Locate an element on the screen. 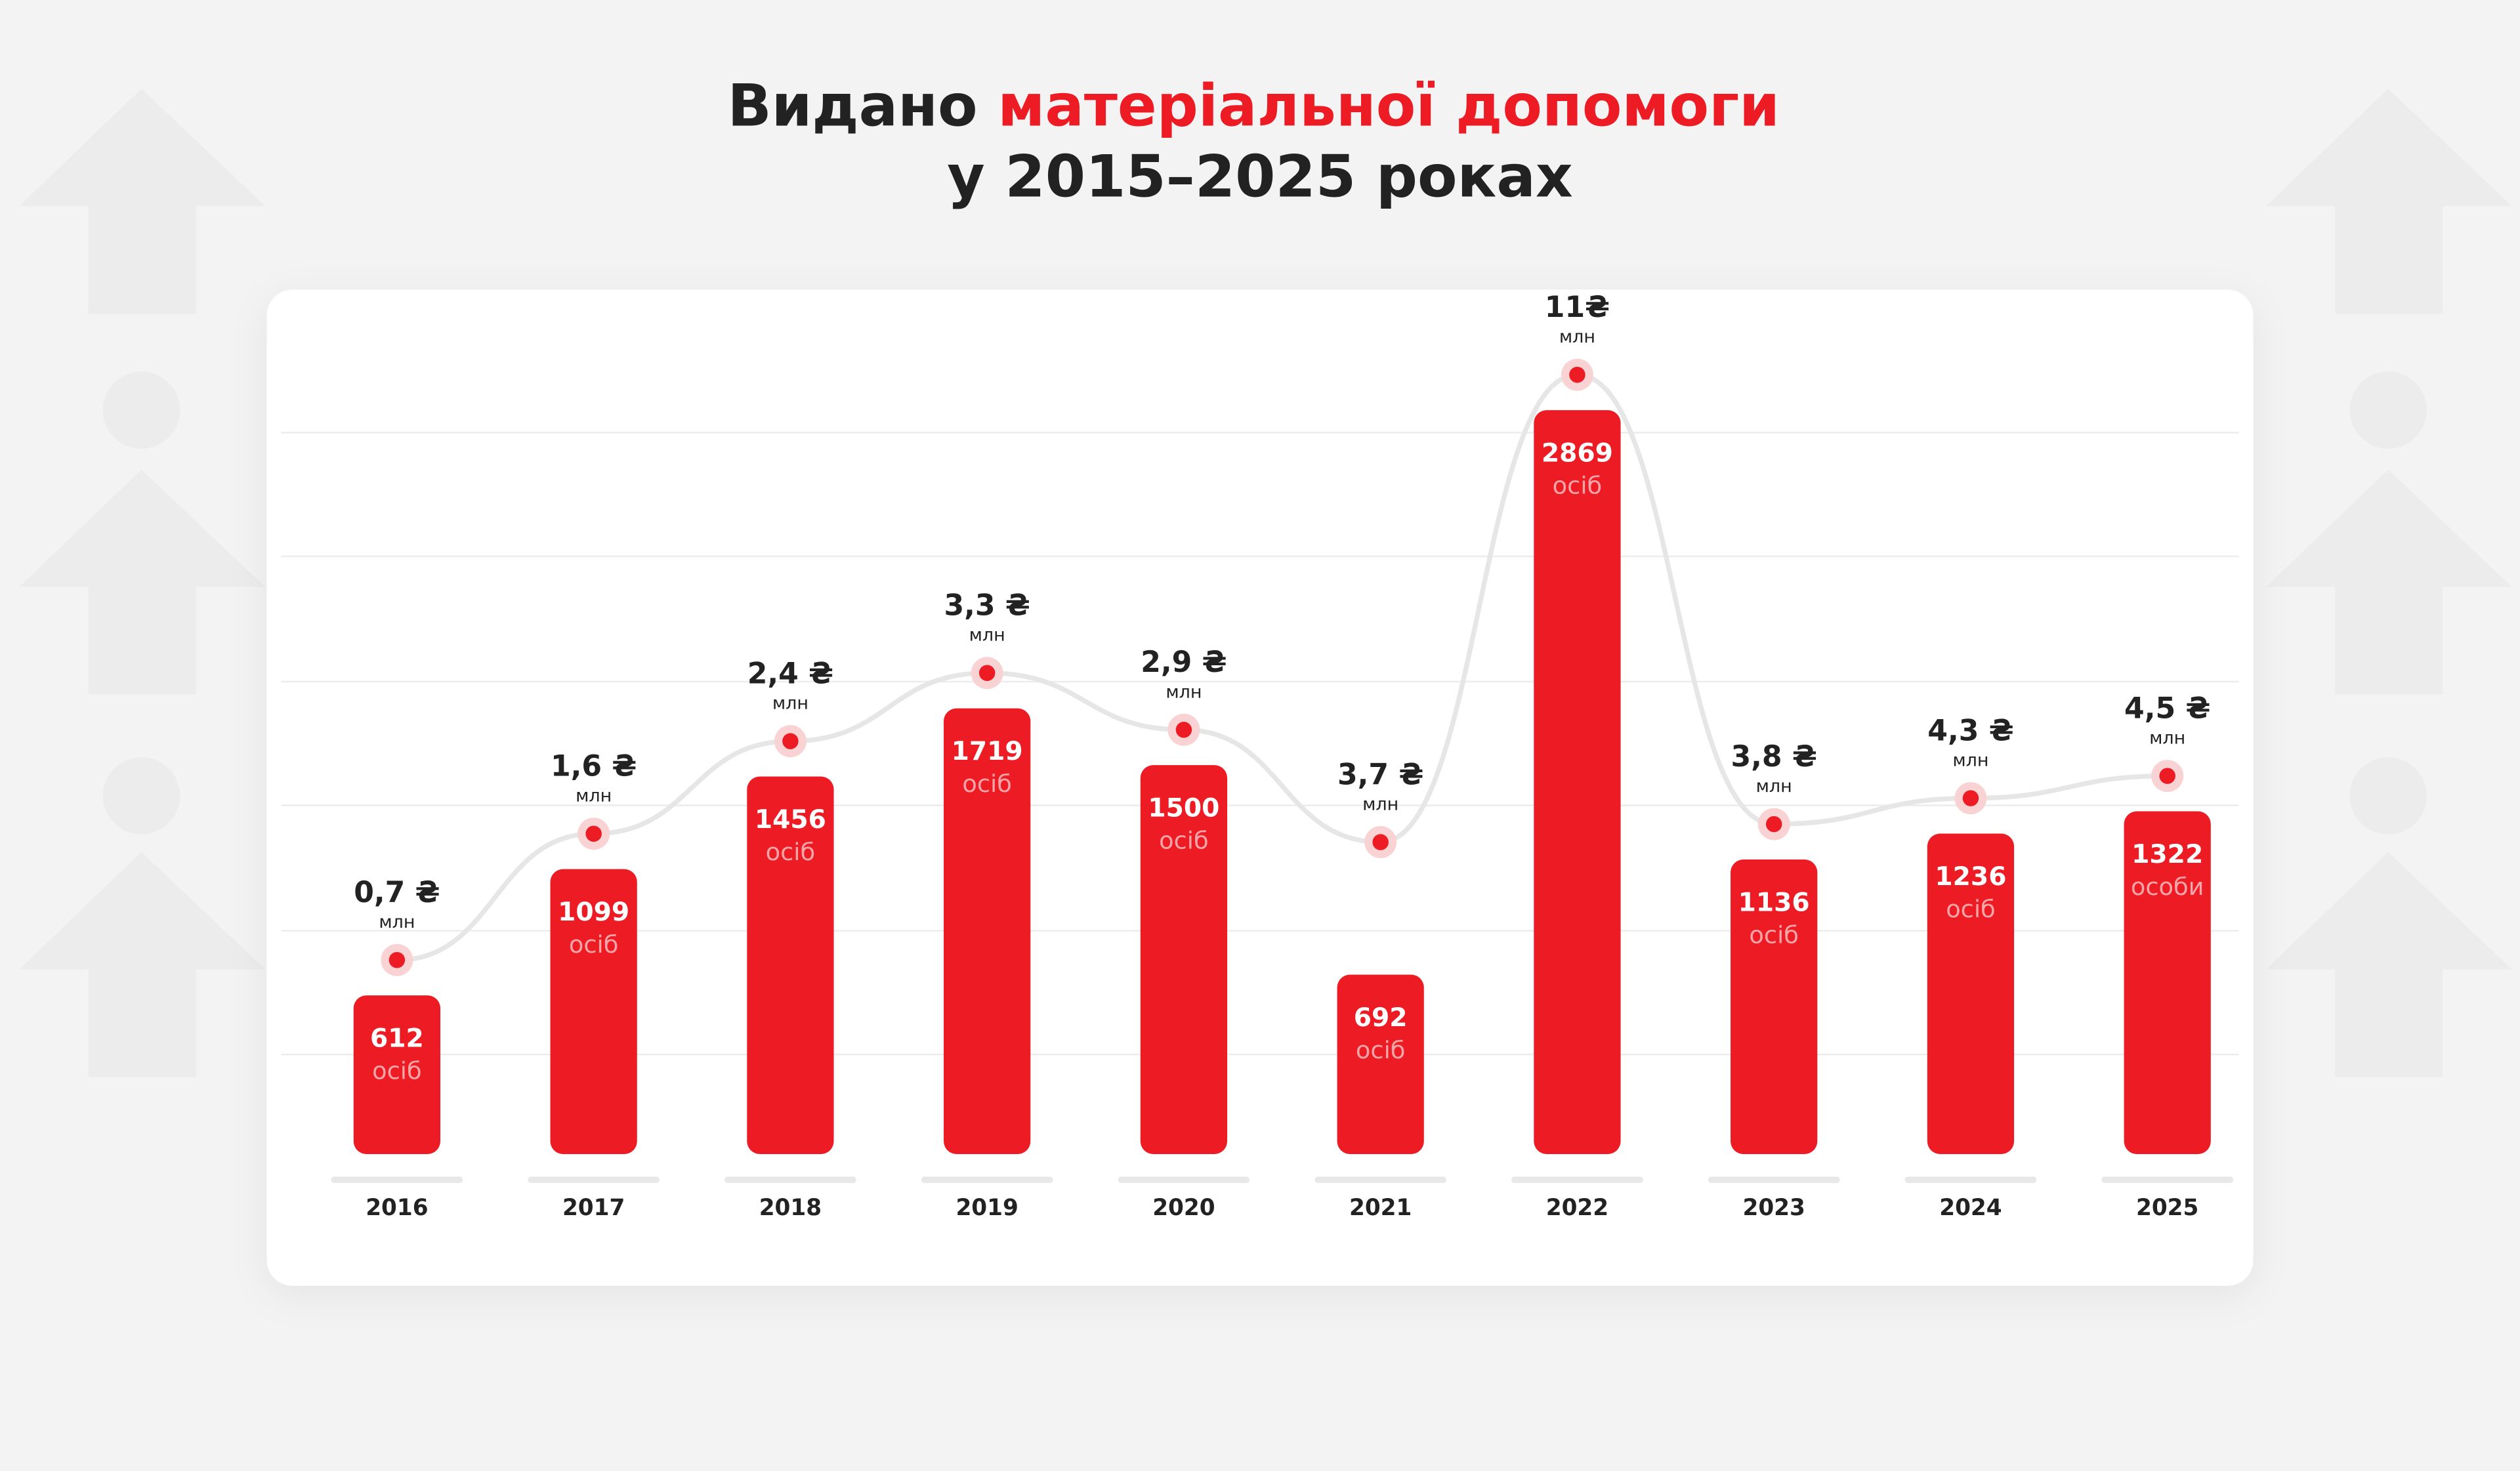 Image resolution: width=2520 pixels, height=1471 pixels. money-point-2022: 11₴ млн is located at coordinates (1577, 341).